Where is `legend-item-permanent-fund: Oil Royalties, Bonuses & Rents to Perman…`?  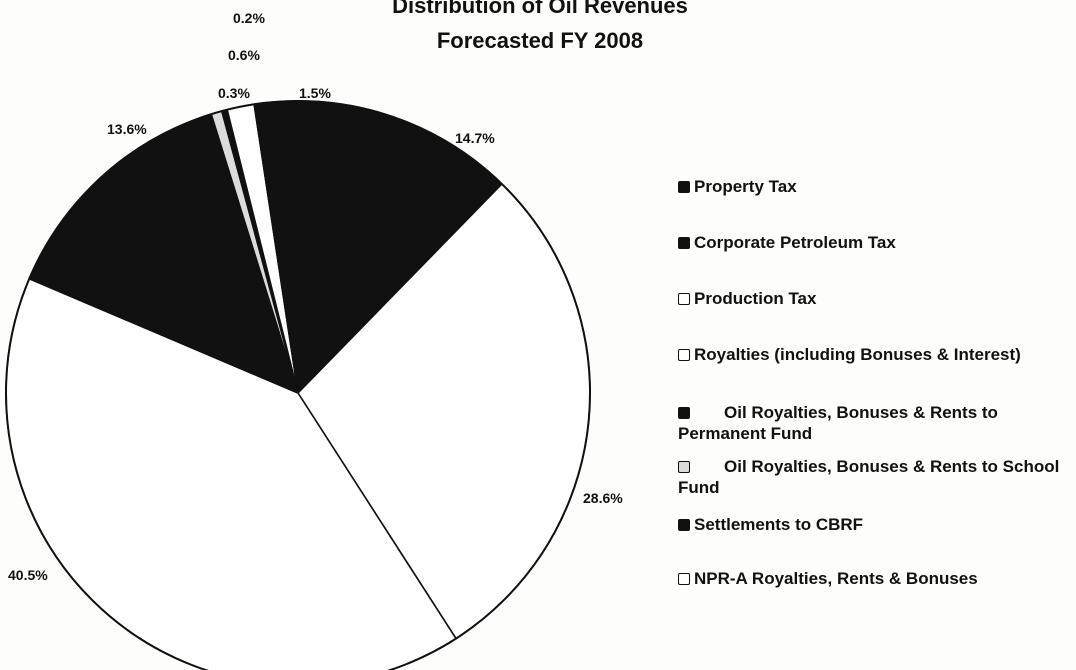 legend-item-permanent-fund: Oil Royalties, Bonuses & Rents to Perman… is located at coordinates (874, 423).